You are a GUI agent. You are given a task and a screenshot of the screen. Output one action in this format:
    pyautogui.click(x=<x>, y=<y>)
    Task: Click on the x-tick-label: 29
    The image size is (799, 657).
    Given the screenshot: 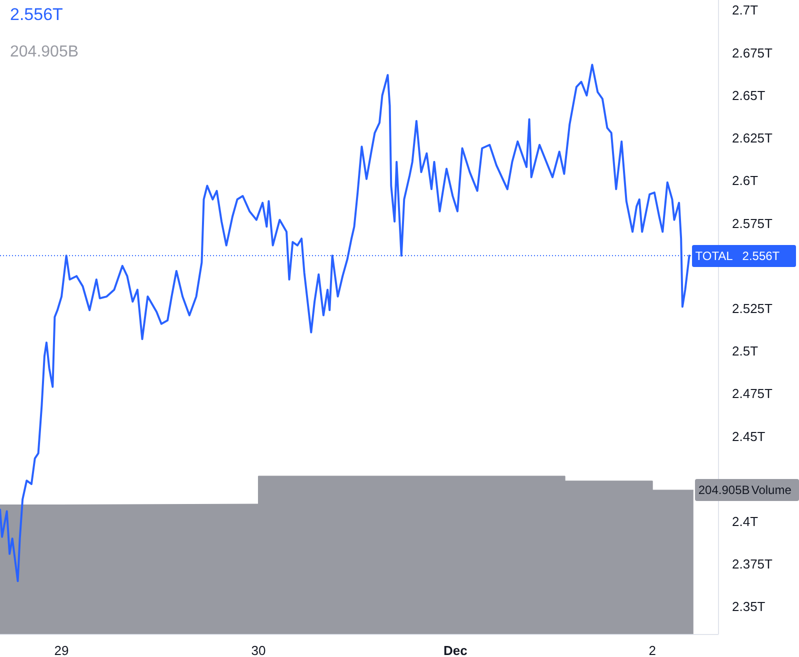 What is the action you would take?
    pyautogui.click(x=61, y=650)
    